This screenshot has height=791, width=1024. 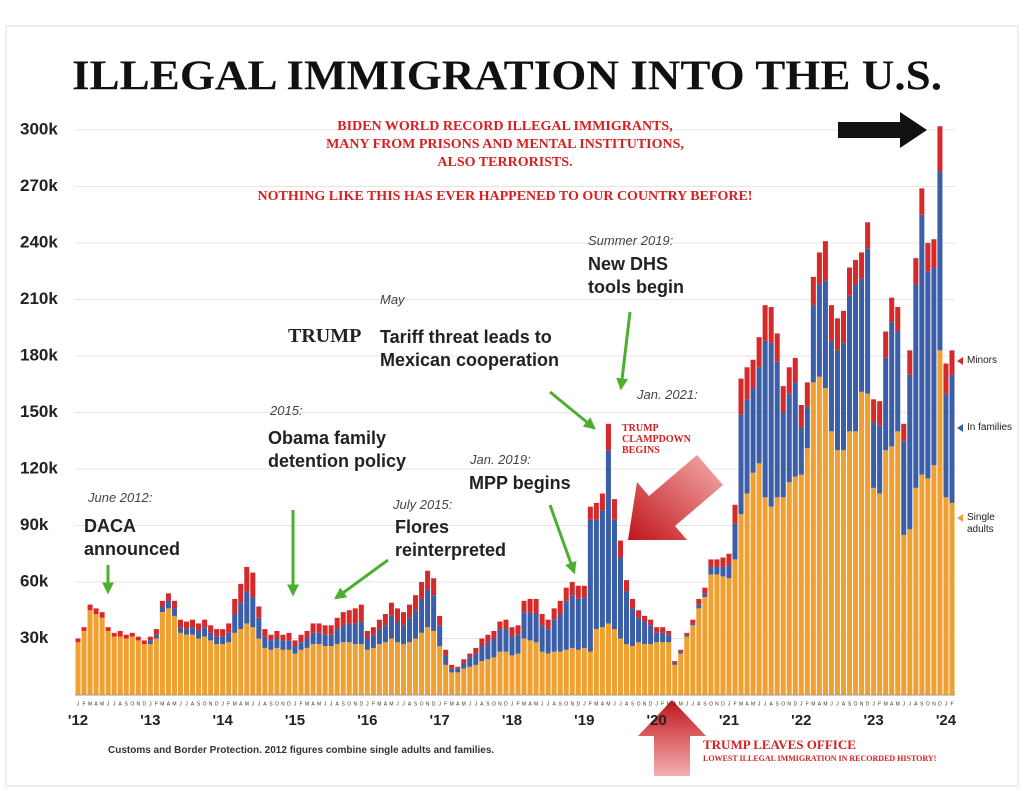 I want to click on legend-label: Single adults, so click(x=981, y=523).